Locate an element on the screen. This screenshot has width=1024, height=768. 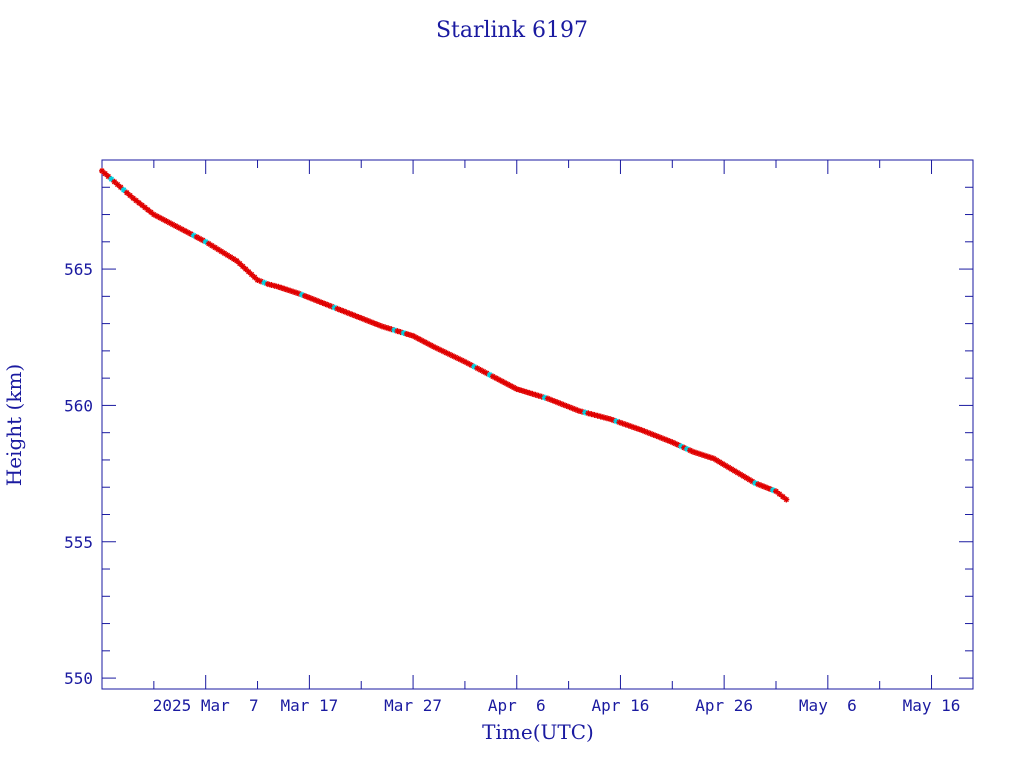
x-tick-label: Apr 16 is located at coordinates (621, 705).